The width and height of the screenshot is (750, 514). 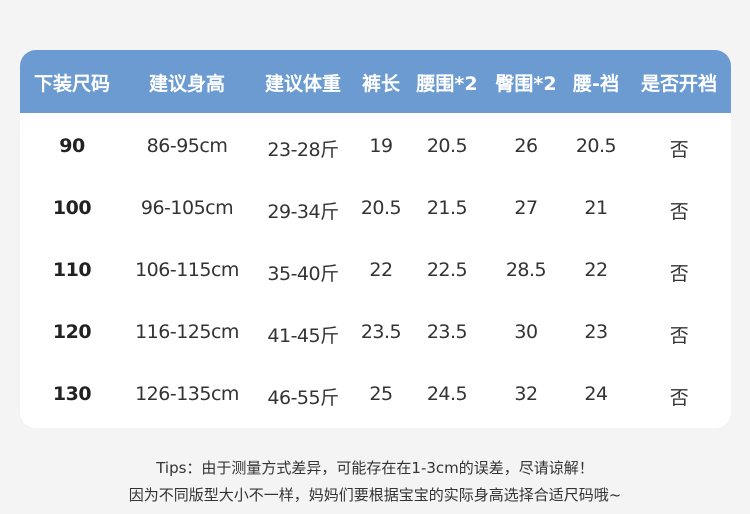 What do you see at coordinates (526, 332) in the screenshot?
I see `table-cell: 30` at bounding box center [526, 332].